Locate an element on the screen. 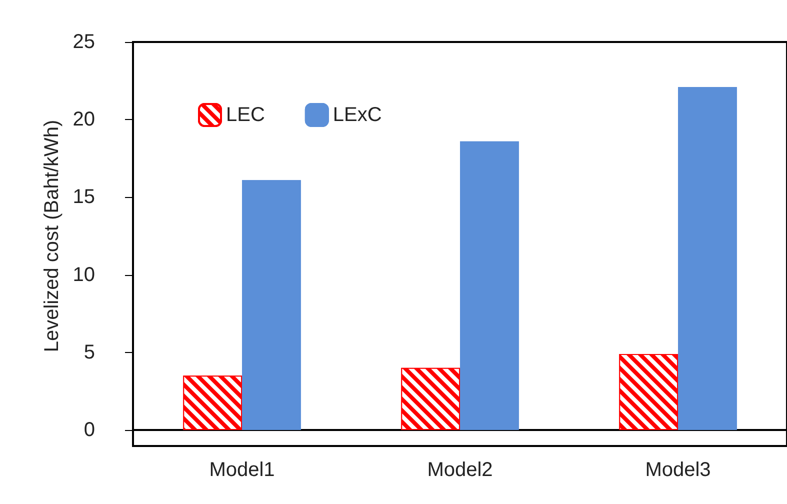  legend-label: LExC is located at coordinates (357, 115).